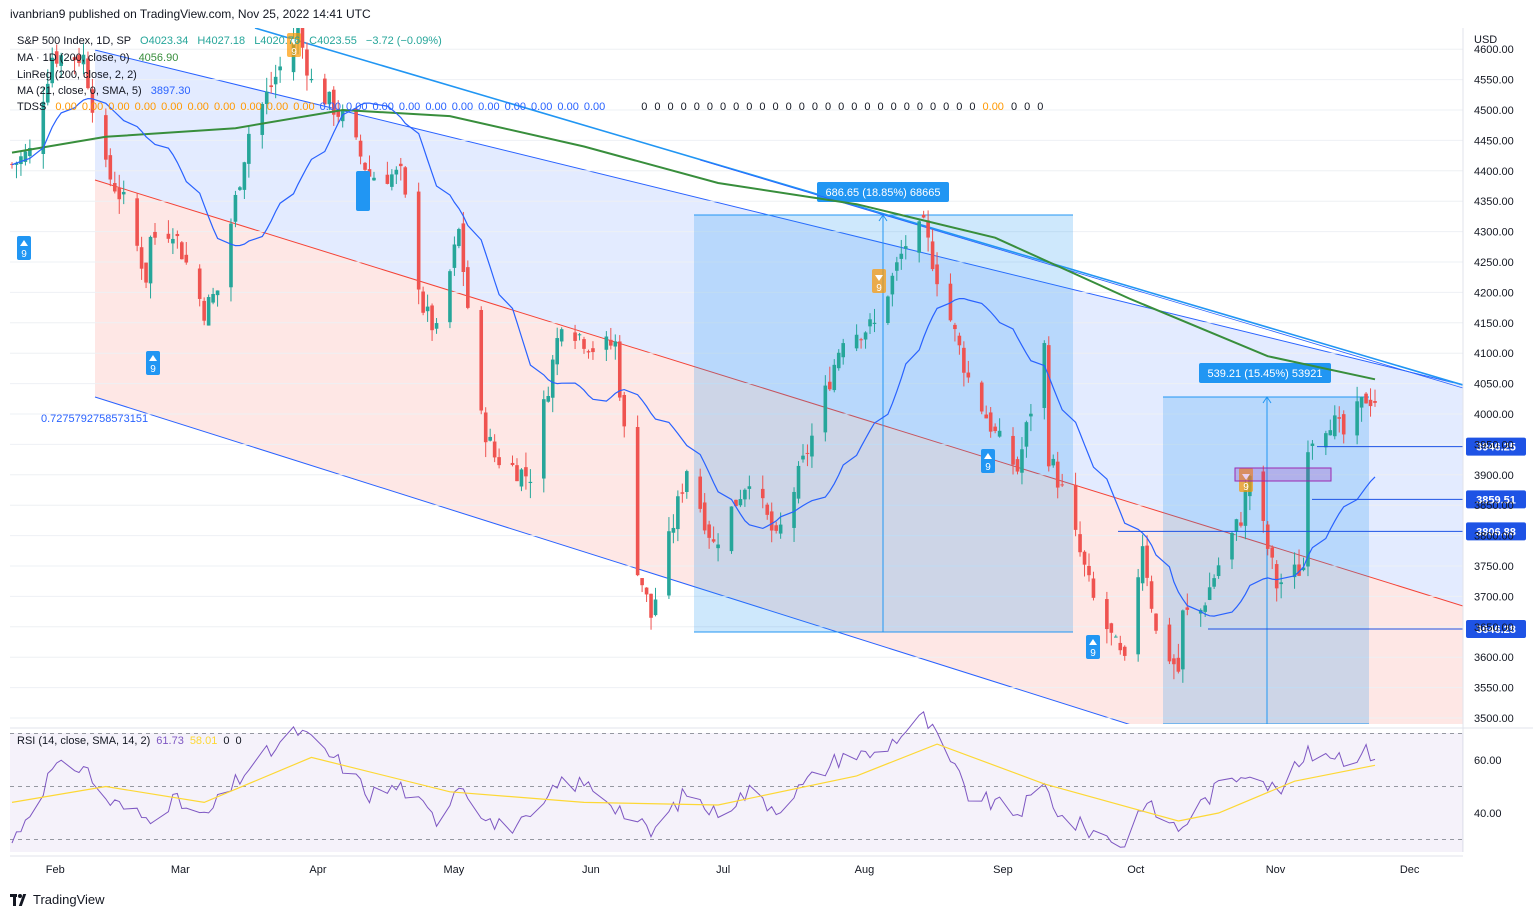  Describe the element at coordinates (317, 870) in the screenshot. I see `time-axis-month: Apr` at that location.